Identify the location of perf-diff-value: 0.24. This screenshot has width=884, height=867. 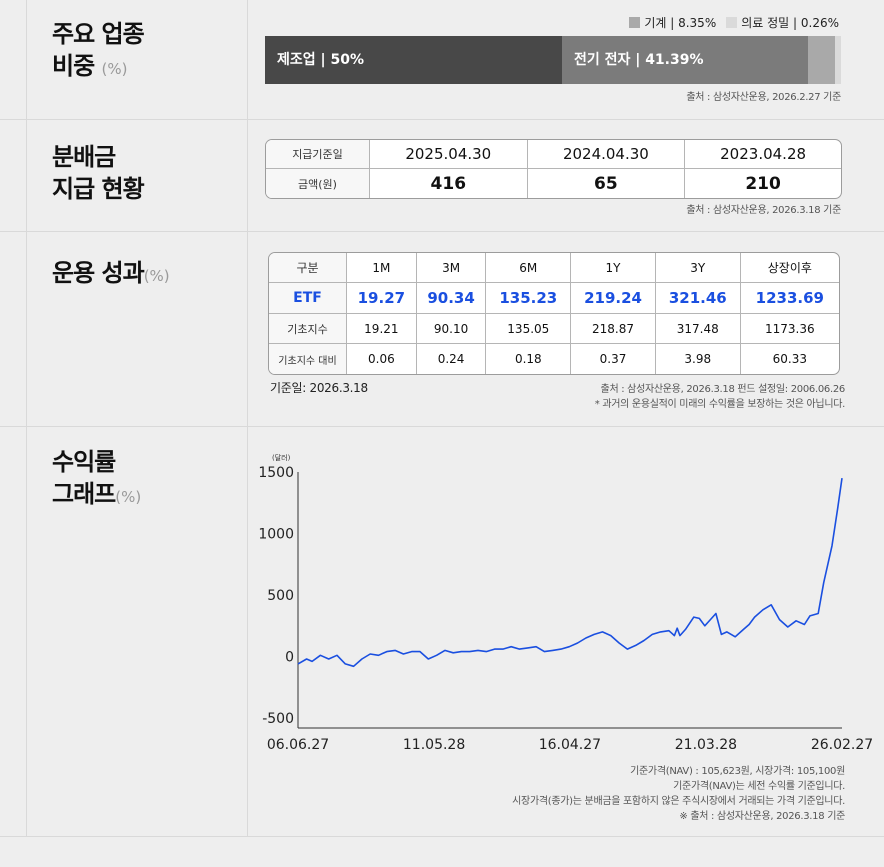
(452, 359).